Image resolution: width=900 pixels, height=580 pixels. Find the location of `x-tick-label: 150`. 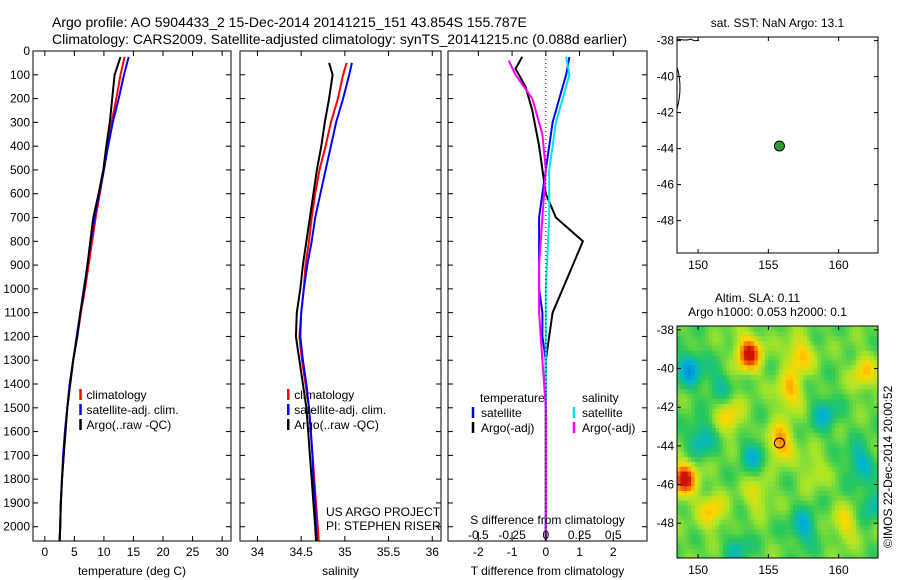

x-tick-label: 150 is located at coordinates (698, 265).